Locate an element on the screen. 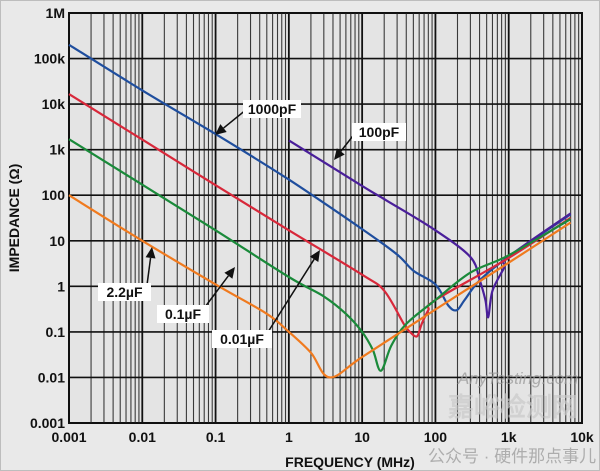 This screenshot has height=471, width=600. watermark-text-url: AnyTesting.com is located at coordinates (517, 378).